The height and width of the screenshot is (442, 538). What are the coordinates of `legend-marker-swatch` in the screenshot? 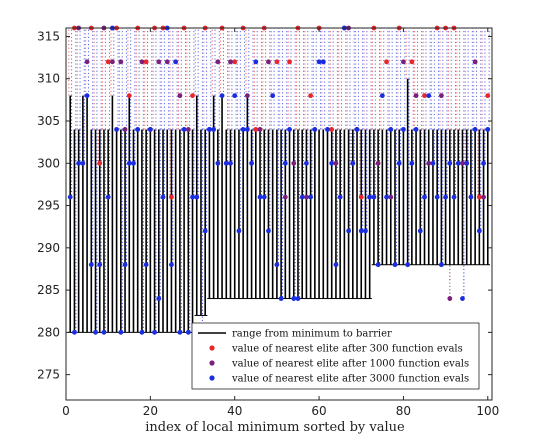 It's located at (212, 363).